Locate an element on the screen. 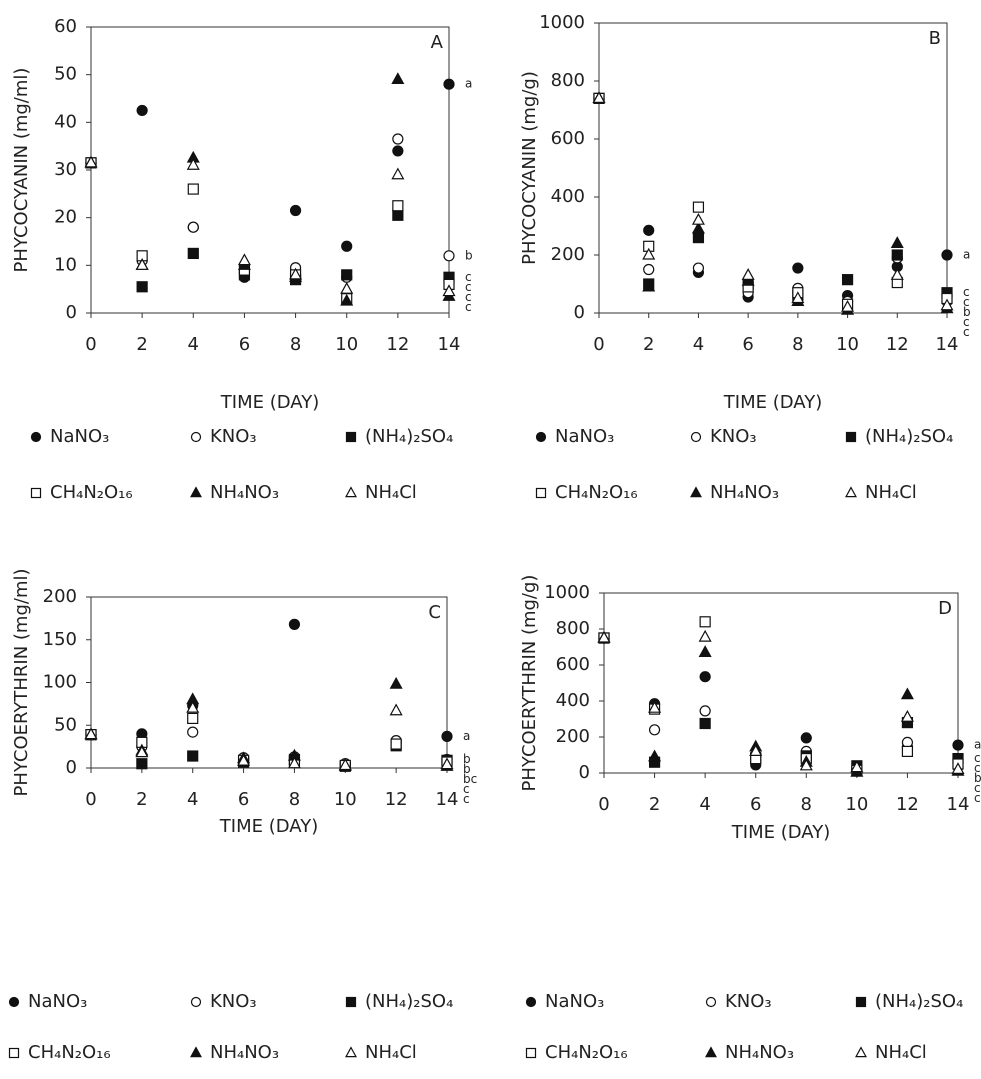  x-axis-title: TIME (DAY) is located at coordinates (268, 826).